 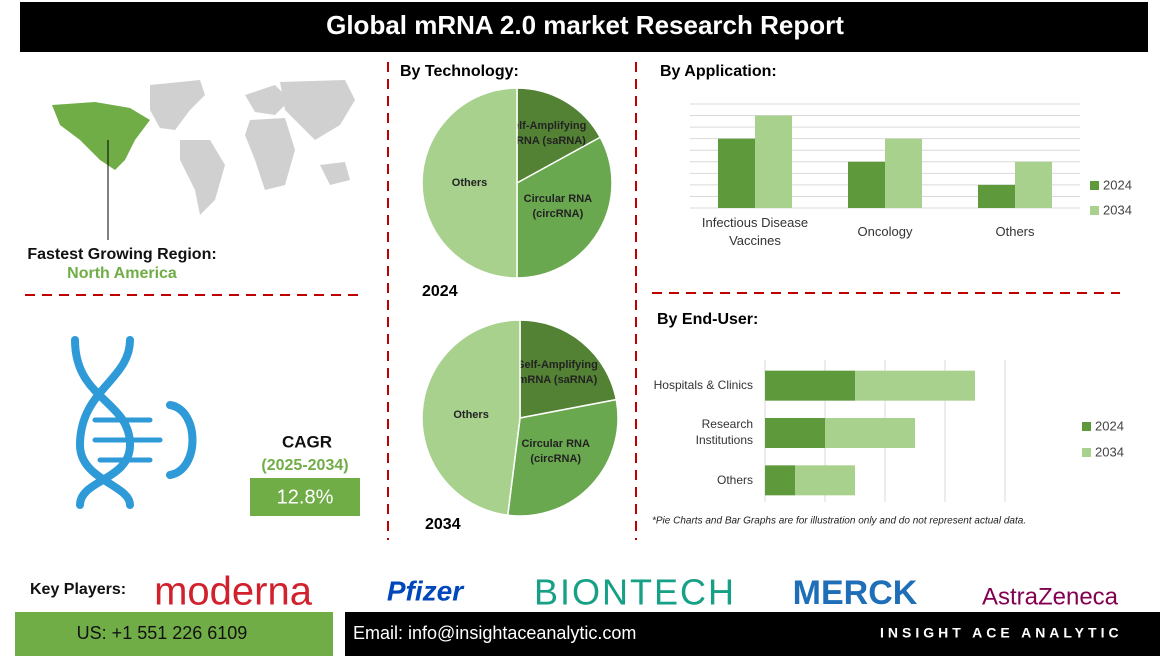 I want to click on cagr-period: (2025-2034), so click(x=304, y=465).